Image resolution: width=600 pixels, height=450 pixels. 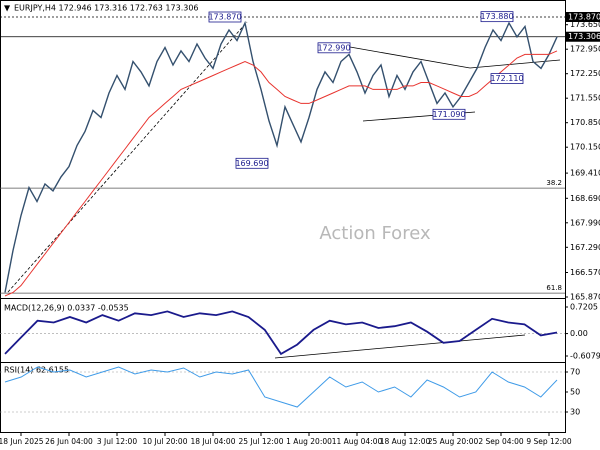 What do you see at coordinates (585, 198) in the screenshot?
I see `y-tick-label: 168.690` at bounding box center [585, 198].